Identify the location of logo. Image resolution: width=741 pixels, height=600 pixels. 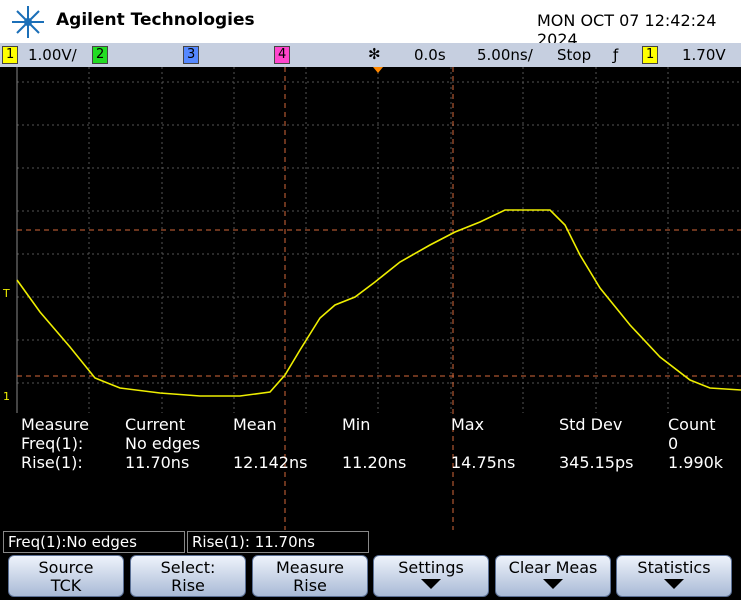
(28, 22).